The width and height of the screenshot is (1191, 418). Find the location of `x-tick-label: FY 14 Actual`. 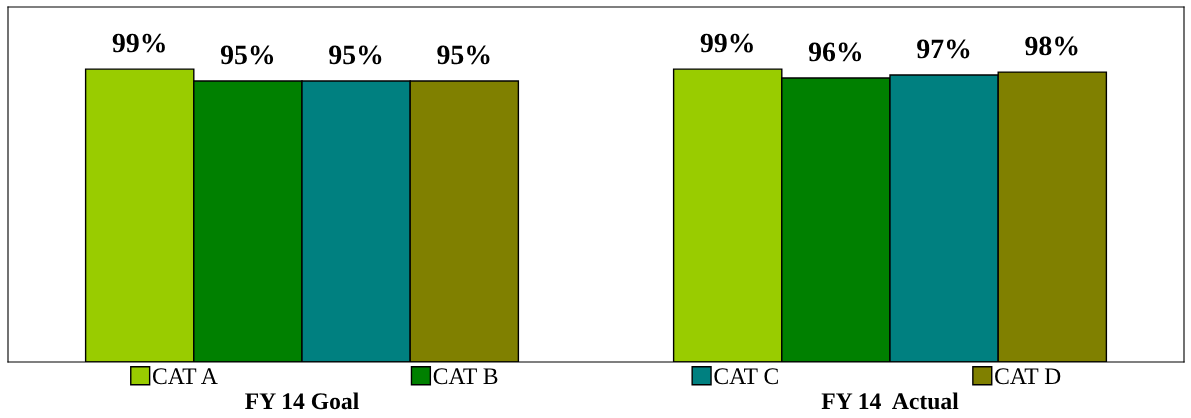

x-tick-label: FY 14 Actual is located at coordinates (890, 401).